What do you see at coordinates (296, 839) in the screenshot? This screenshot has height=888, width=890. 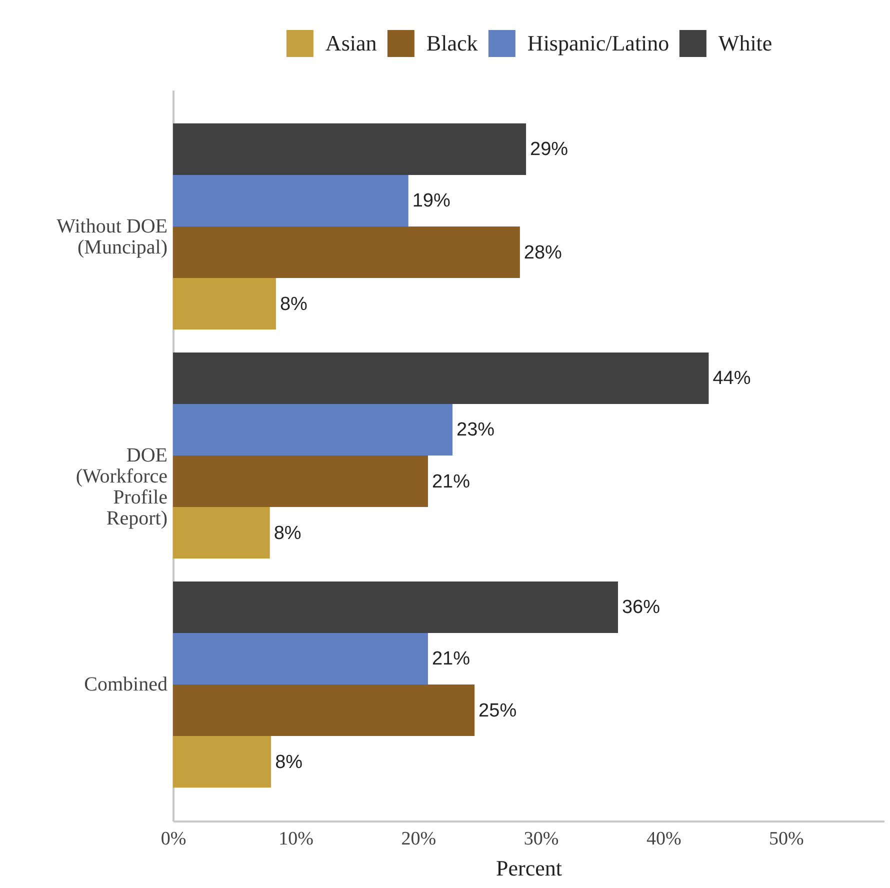 I see `x-tick-label: 10%` at bounding box center [296, 839].